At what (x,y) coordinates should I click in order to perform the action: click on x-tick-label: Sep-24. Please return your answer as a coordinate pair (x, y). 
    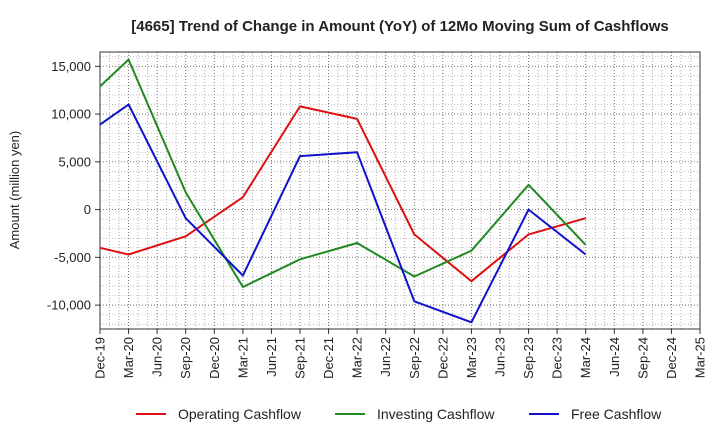
    Looking at the image, I should click on (642, 358).